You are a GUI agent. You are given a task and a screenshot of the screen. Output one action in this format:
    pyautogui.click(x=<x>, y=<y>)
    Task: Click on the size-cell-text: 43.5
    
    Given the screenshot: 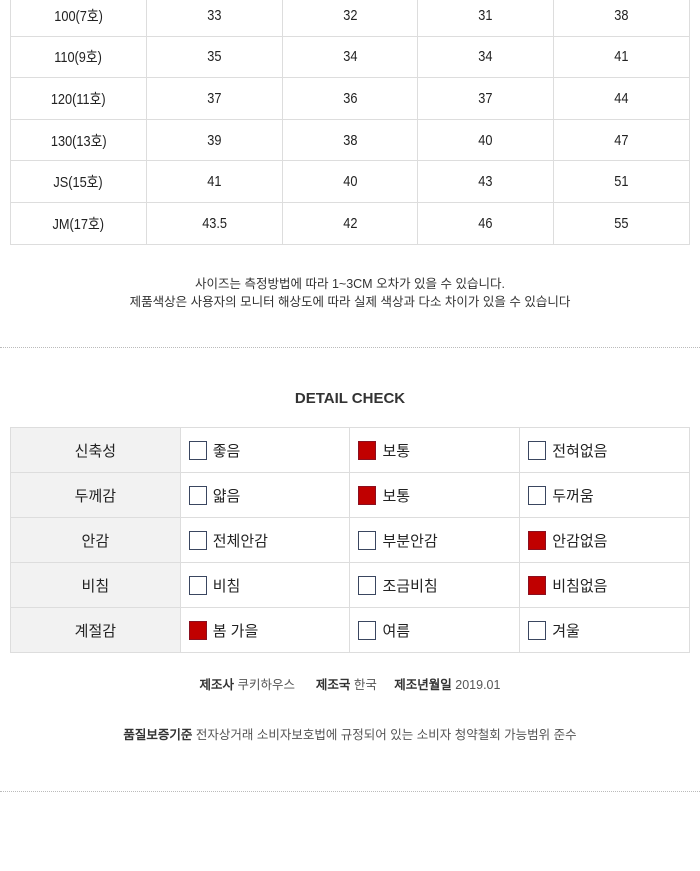 What is the action you would take?
    pyautogui.click(x=214, y=223)
    